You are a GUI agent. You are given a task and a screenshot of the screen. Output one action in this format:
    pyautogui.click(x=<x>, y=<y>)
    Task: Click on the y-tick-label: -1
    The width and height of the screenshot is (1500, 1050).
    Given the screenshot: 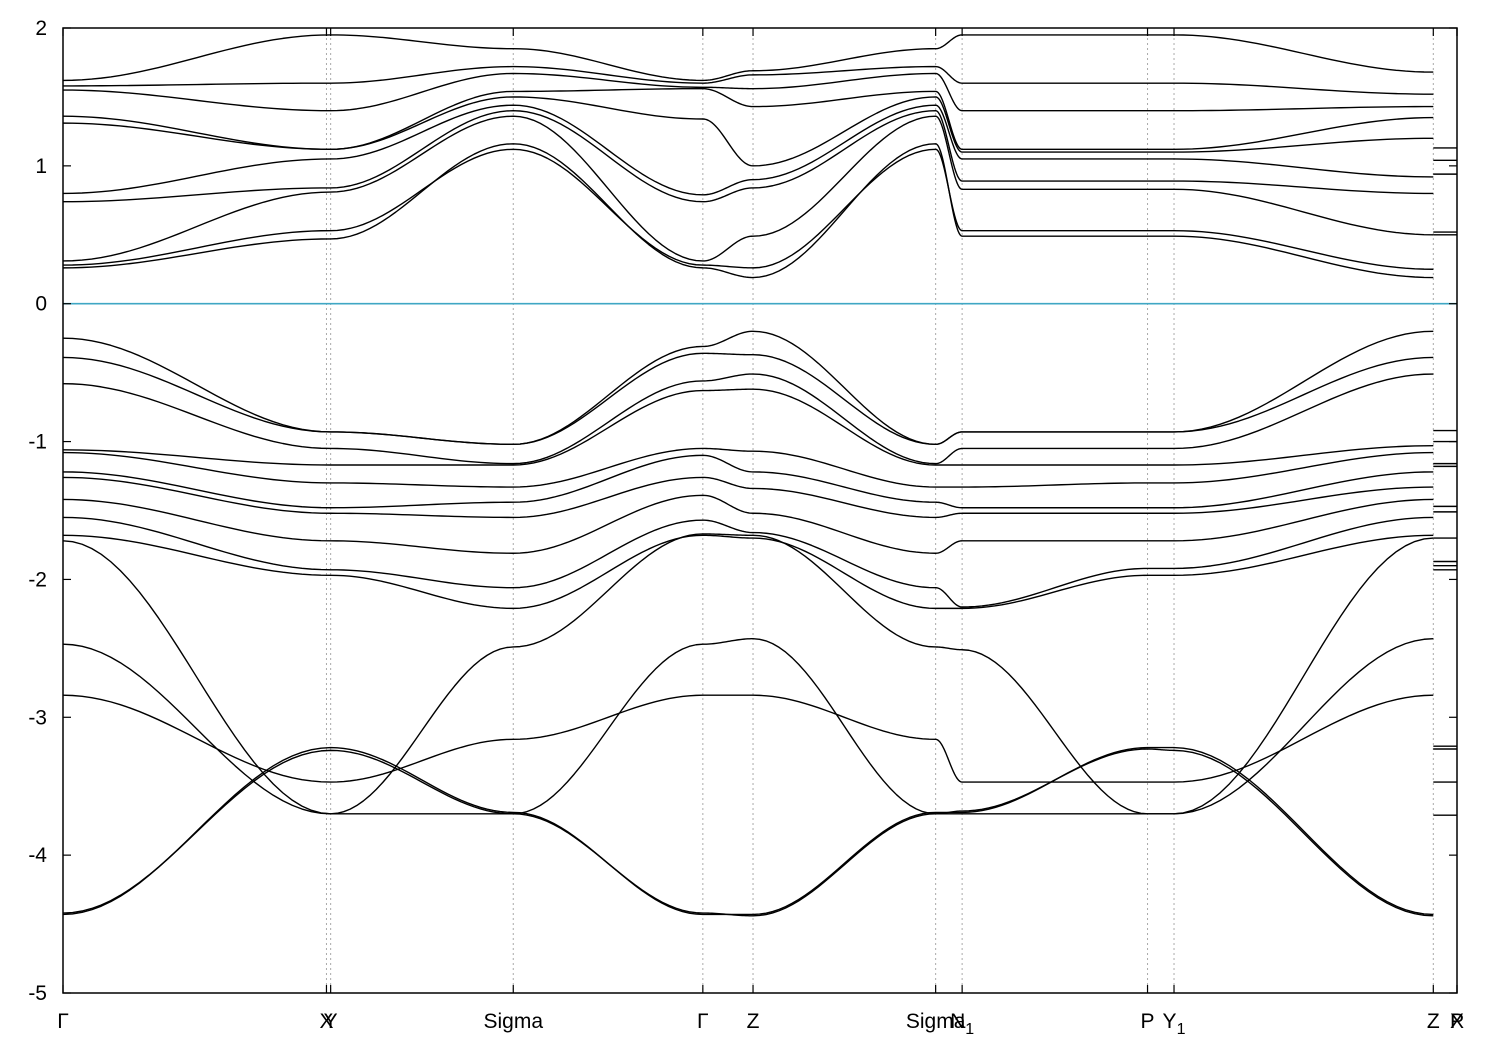 What is the action you would take?
    pyautogui.click(x=37, y=442)
    